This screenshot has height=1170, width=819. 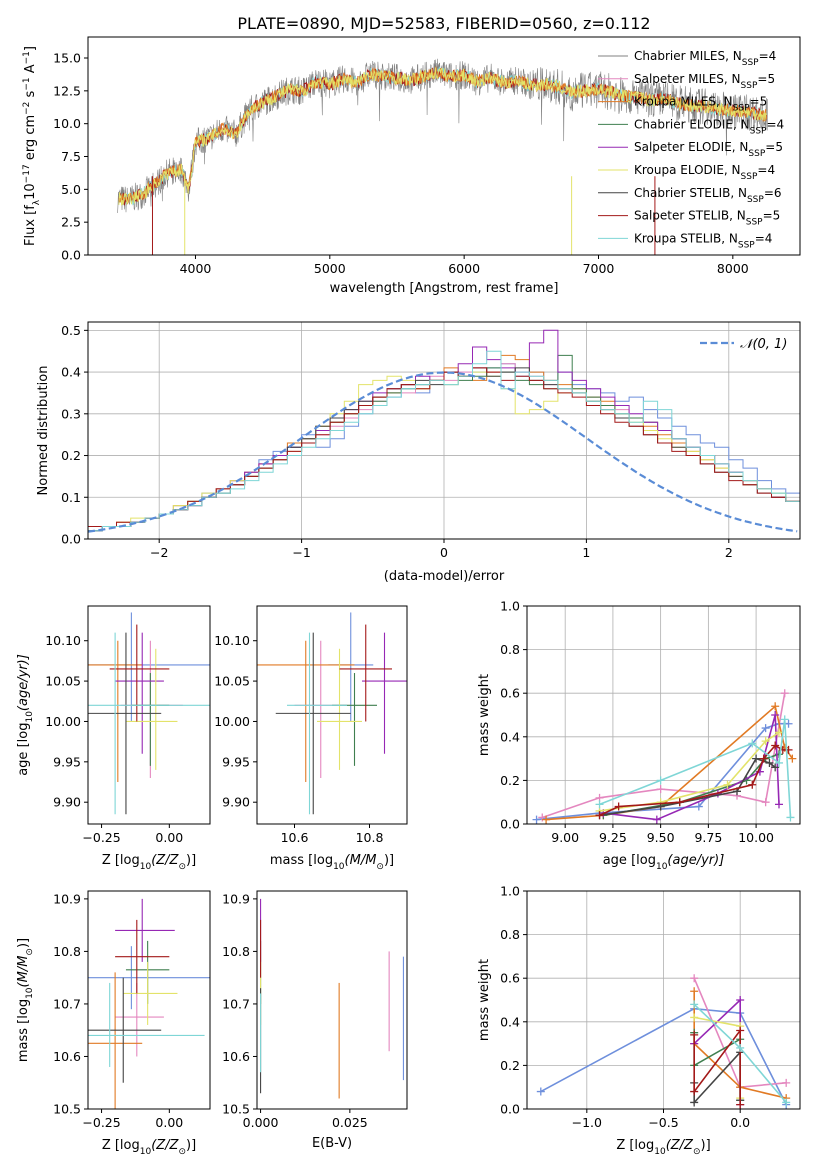 What do you see at coordinates (565, 837) in the screenshot?
I see `x-tick-label: 9.00` at bounding box center [565, 837].